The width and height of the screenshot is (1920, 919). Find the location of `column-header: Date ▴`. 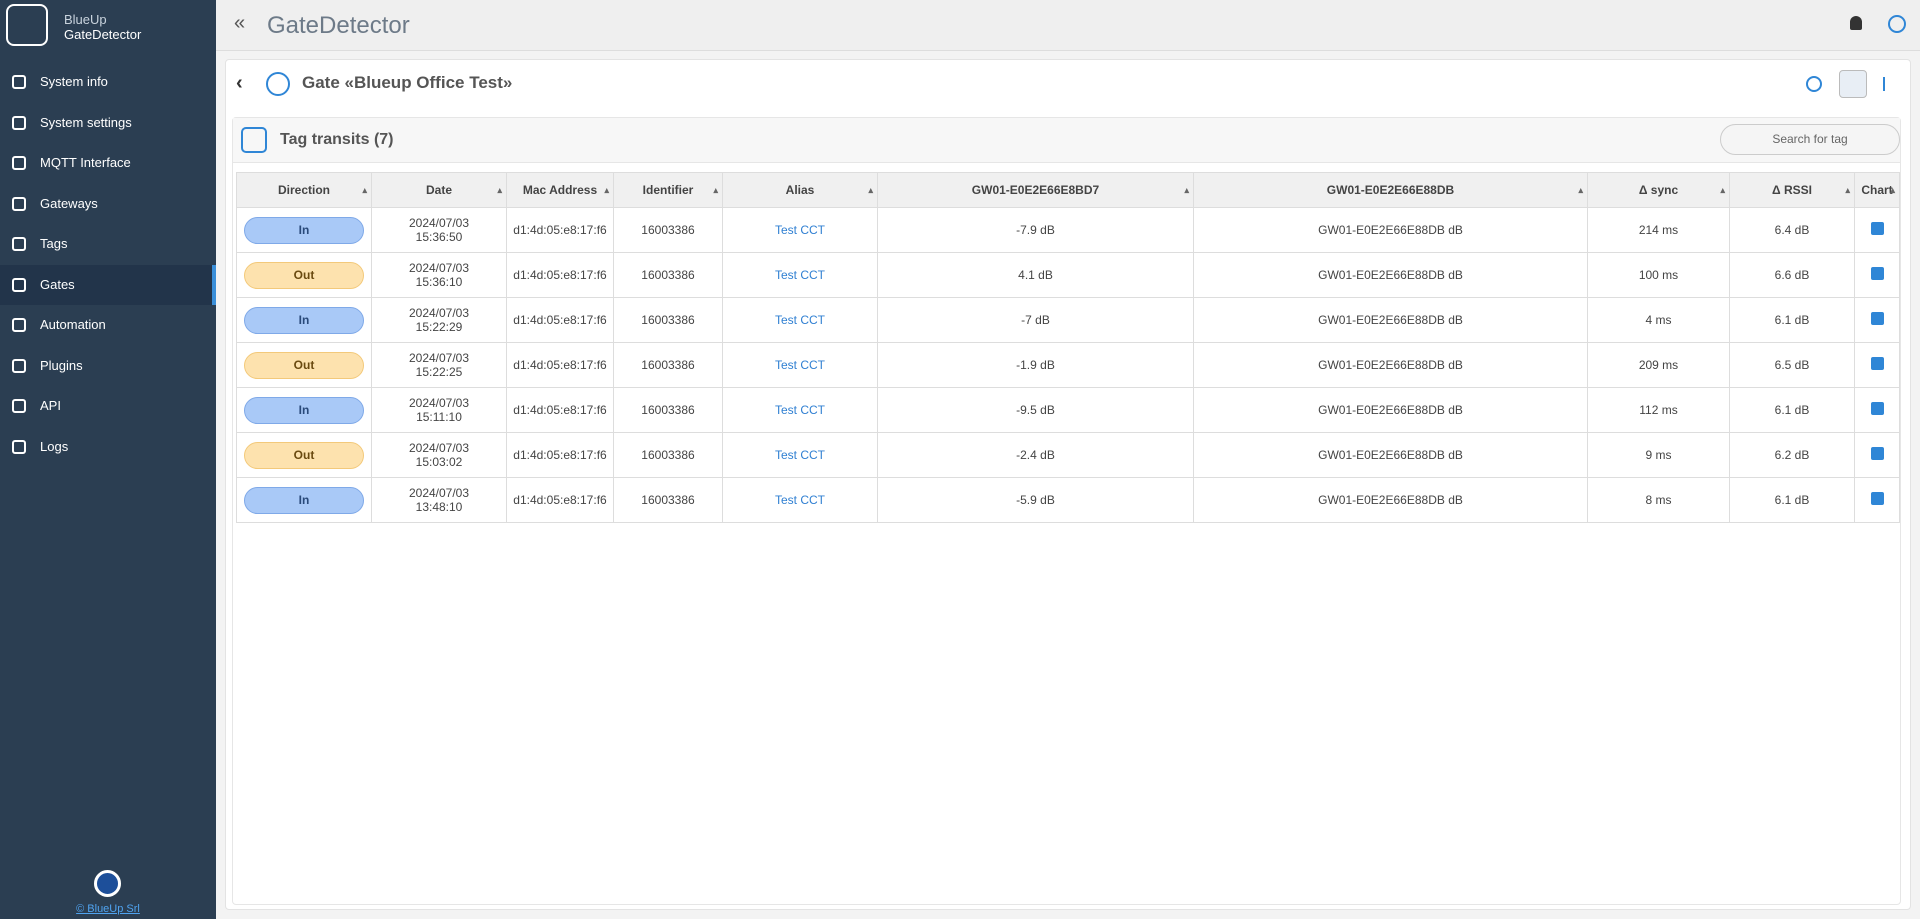

column-header: Date ▴ is located at coordinates (439, 190).